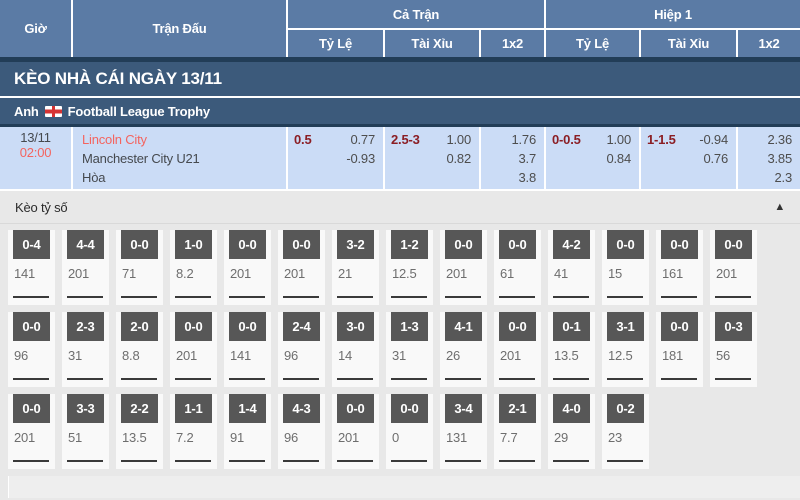 This screenshot has height=500, width=800. What do you see at coordinates (618, 139) in the screenshot?
I see `odds-value: 1.00` at bounding box center [618, 139].